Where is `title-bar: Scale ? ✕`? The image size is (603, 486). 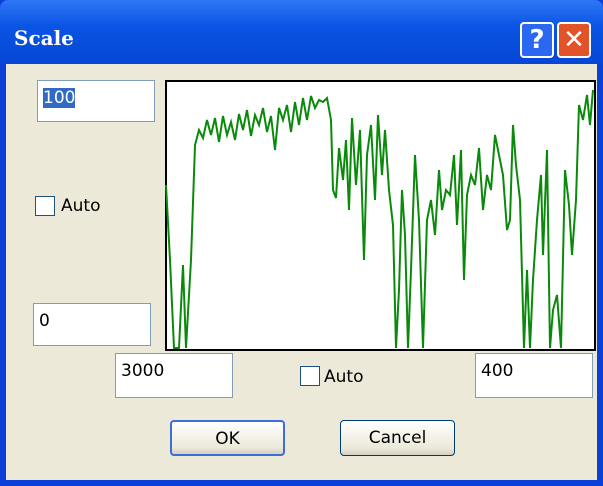 title-bar: Scale ? ✕ is located at coordinates (301, 32).